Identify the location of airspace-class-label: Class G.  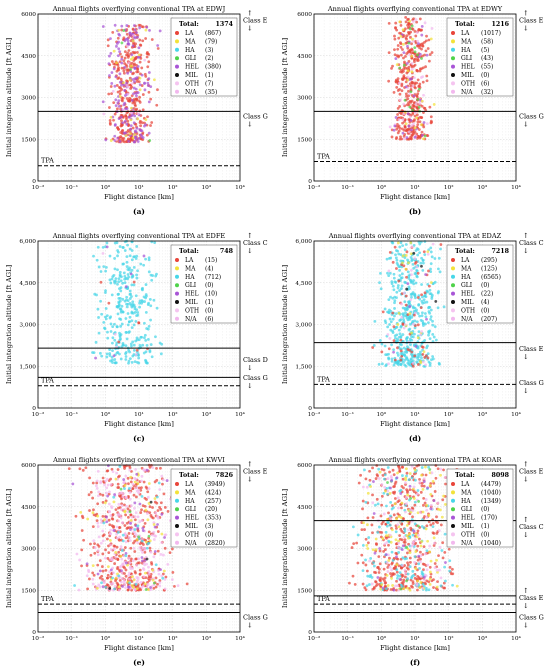
(255, 617).